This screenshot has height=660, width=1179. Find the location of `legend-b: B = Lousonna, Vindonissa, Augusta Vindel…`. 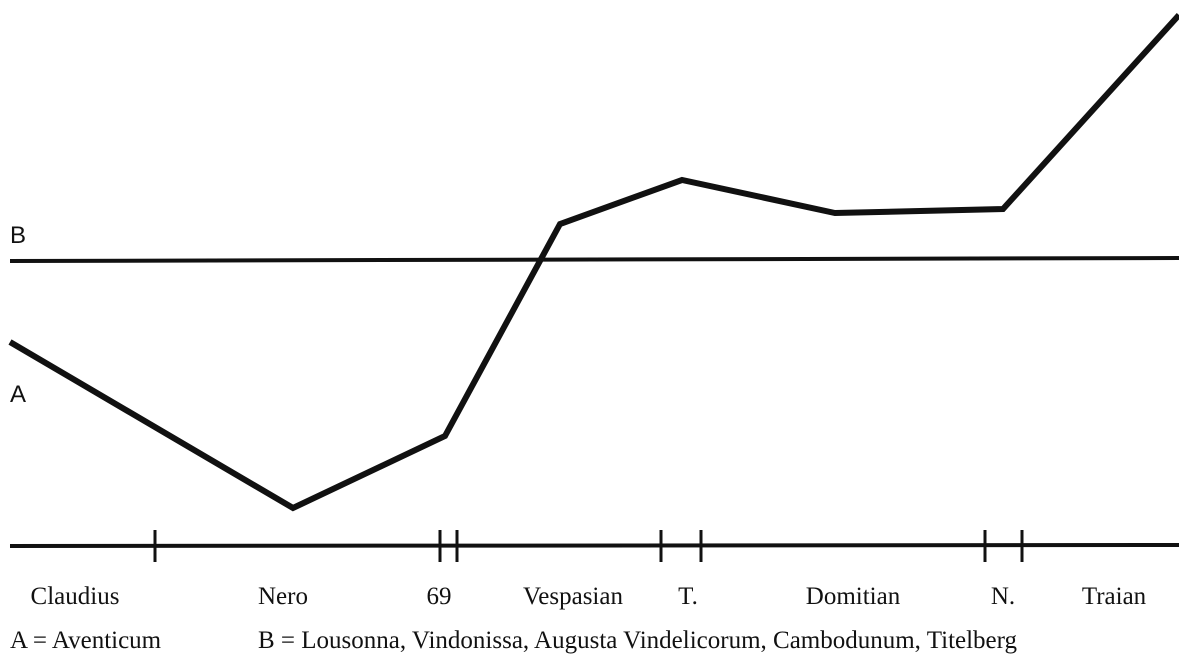

legend-b: B = Lousonna, Vindonissa, Augusta Vindel… is located at coordinates (638, 640).